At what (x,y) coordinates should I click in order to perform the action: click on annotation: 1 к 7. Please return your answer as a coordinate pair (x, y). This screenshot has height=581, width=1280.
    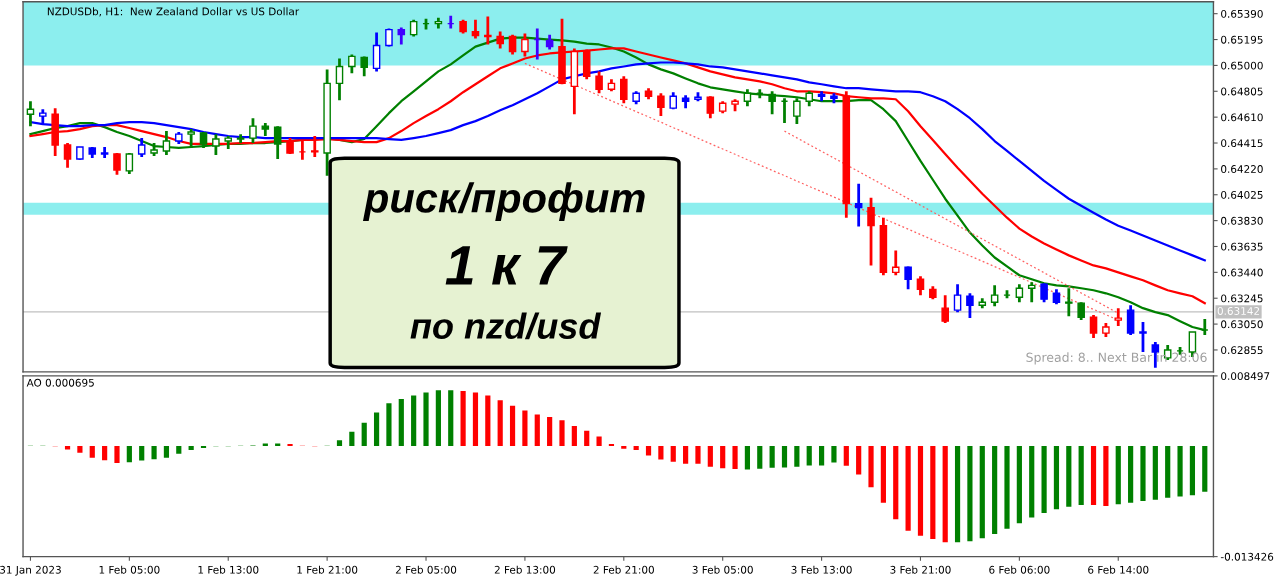
    Looking at the image, I should click on (506, 265).